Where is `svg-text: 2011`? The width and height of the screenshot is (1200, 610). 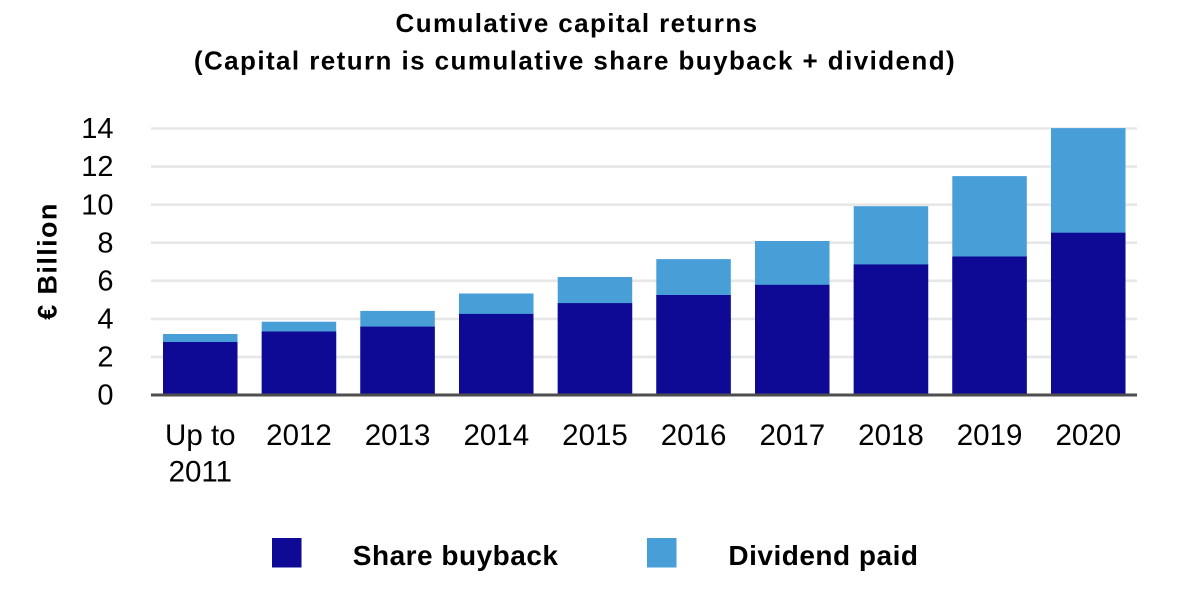
svg-text: 2011 is located at coordinates (200, 472).